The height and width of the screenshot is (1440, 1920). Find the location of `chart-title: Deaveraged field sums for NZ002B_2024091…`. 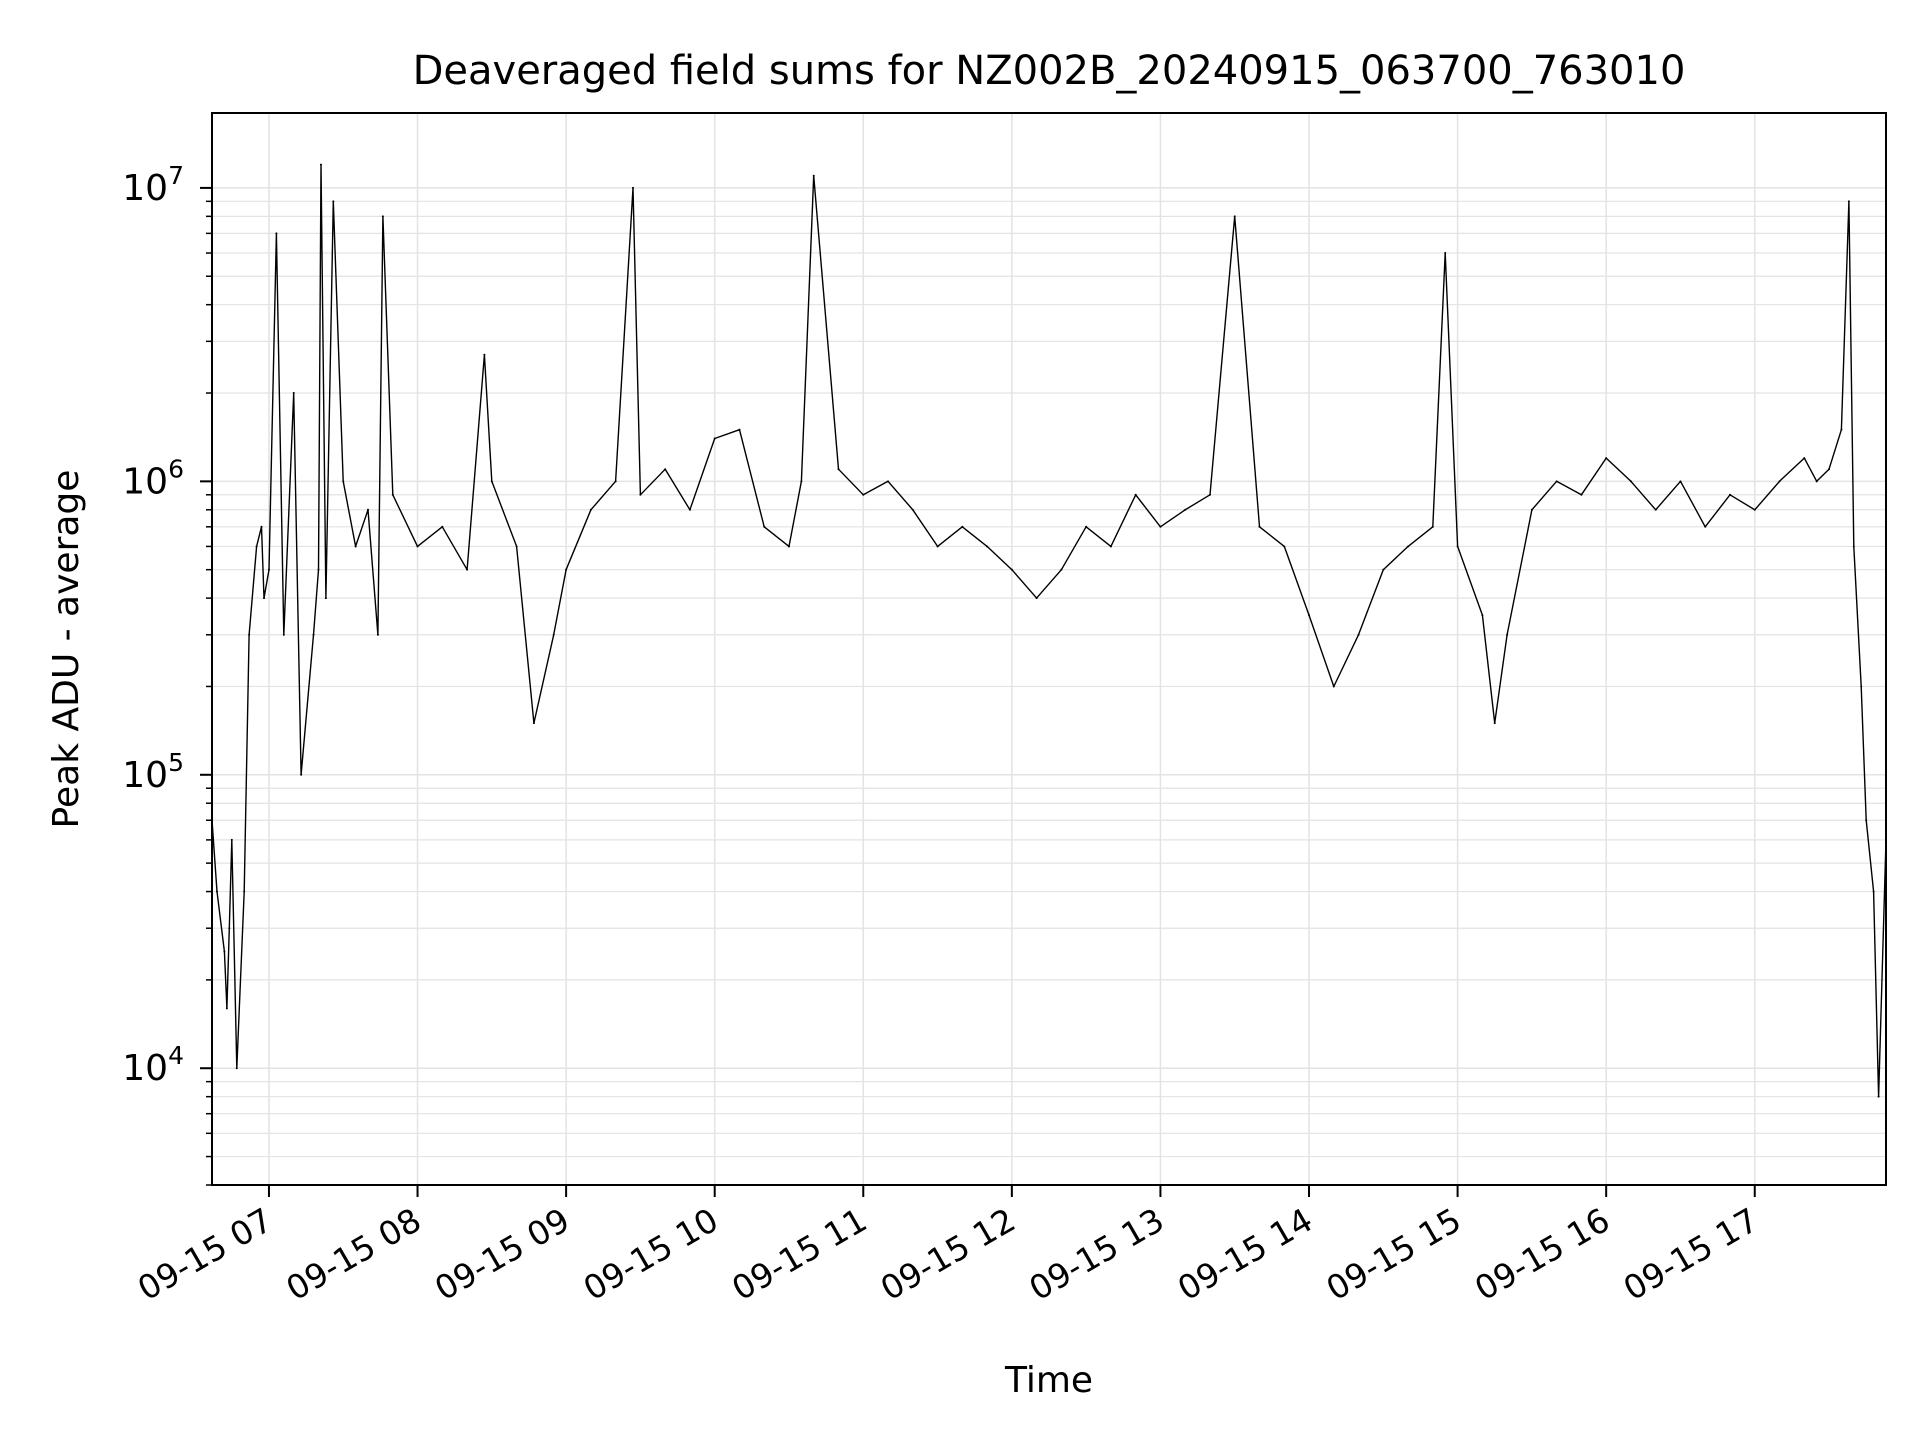

chart-title: Deaveraged field sums for NZ002B_2024091… is located at coordinates (1049, 71).